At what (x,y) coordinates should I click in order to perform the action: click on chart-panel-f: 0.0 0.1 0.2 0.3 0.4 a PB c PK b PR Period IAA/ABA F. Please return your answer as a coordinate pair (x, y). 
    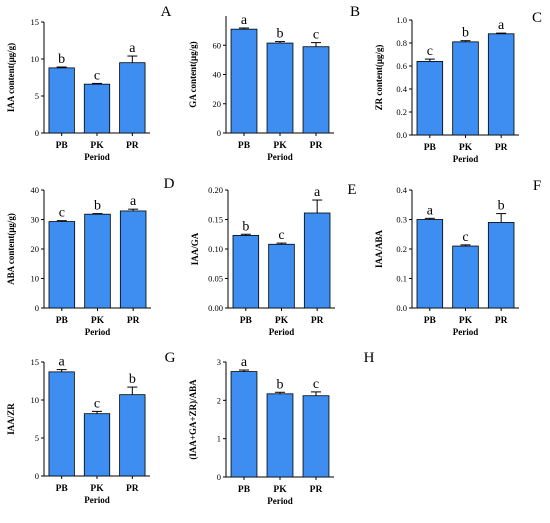
    Looking at the image, I should click on (457, 257).